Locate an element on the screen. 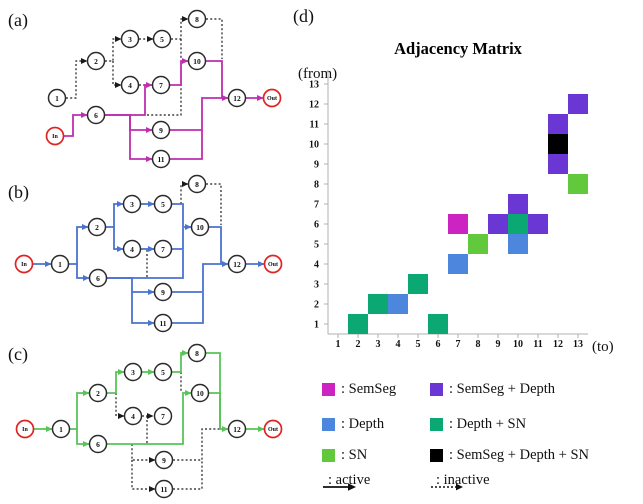  to-axis-label: (to) is located at coordinates (603, 347).